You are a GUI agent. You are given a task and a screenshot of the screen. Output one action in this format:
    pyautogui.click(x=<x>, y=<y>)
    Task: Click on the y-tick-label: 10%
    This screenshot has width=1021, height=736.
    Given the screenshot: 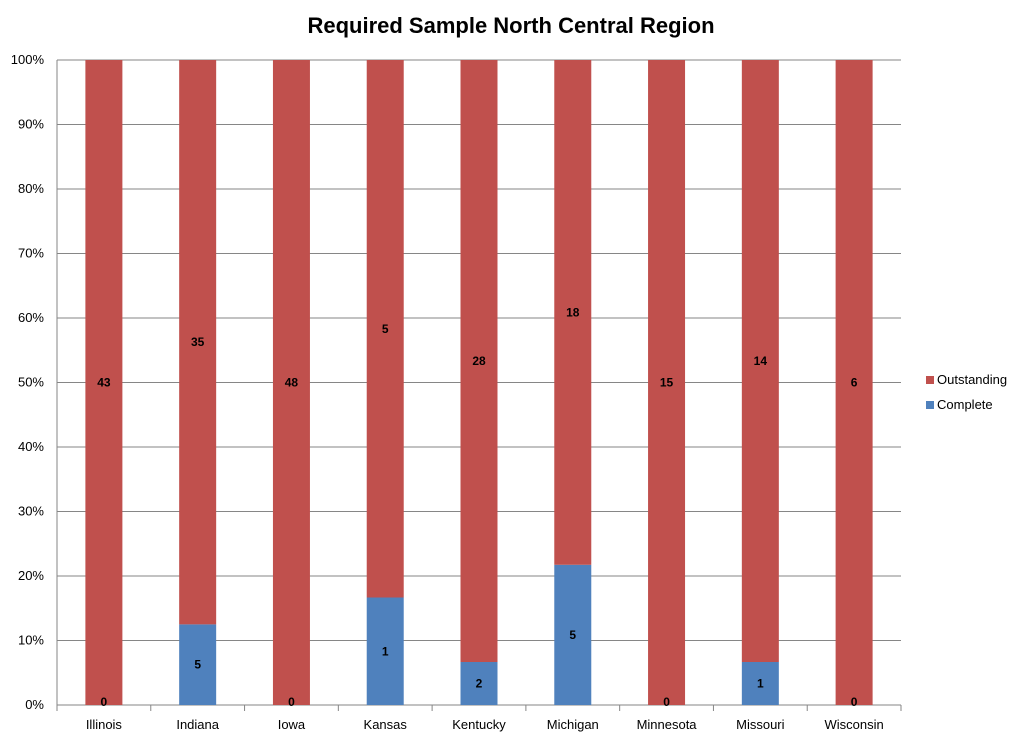 What is the action you would take?
    pyautogui.click(x=31, y=640)
    